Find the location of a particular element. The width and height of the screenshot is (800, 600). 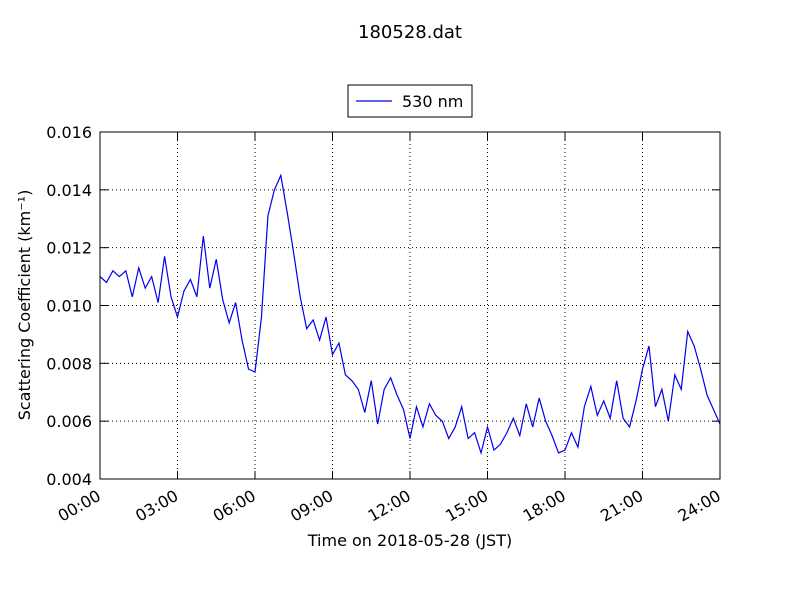

y-tick-label: 0.008 is located at coordinates (69, 363).